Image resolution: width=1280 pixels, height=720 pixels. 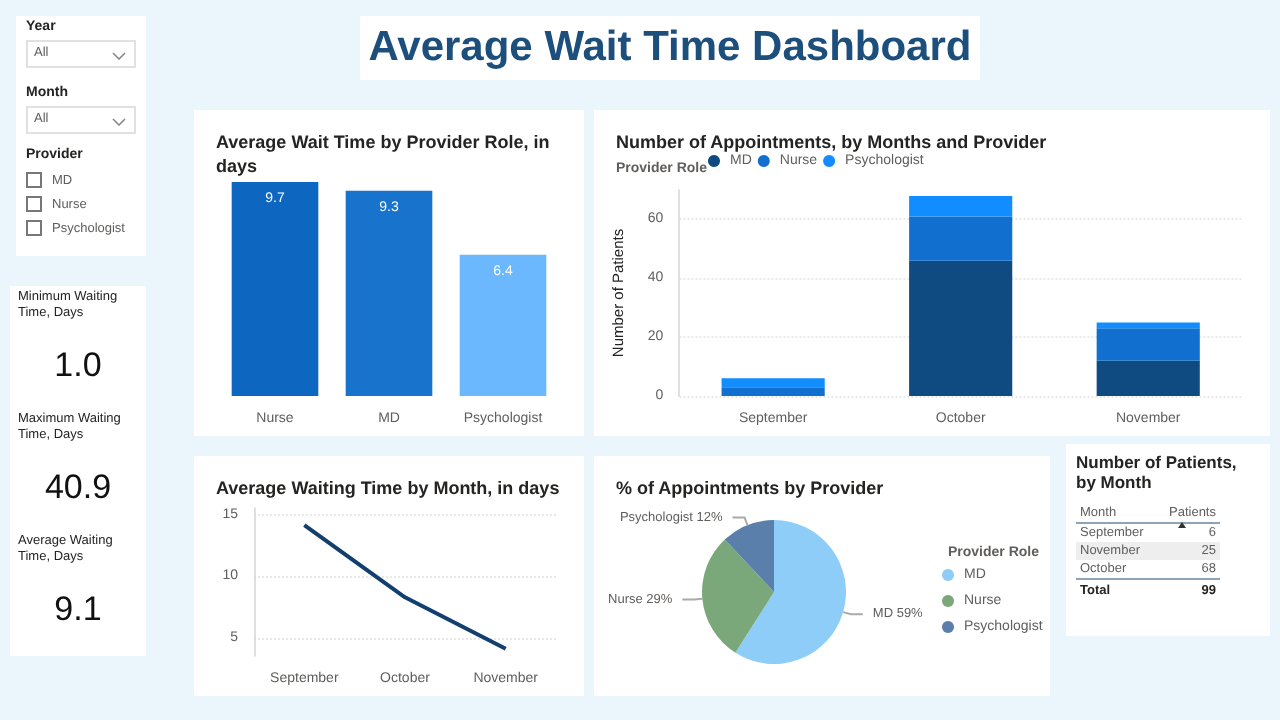 I want to click on text: 1.0, so click(x=78, y=366).